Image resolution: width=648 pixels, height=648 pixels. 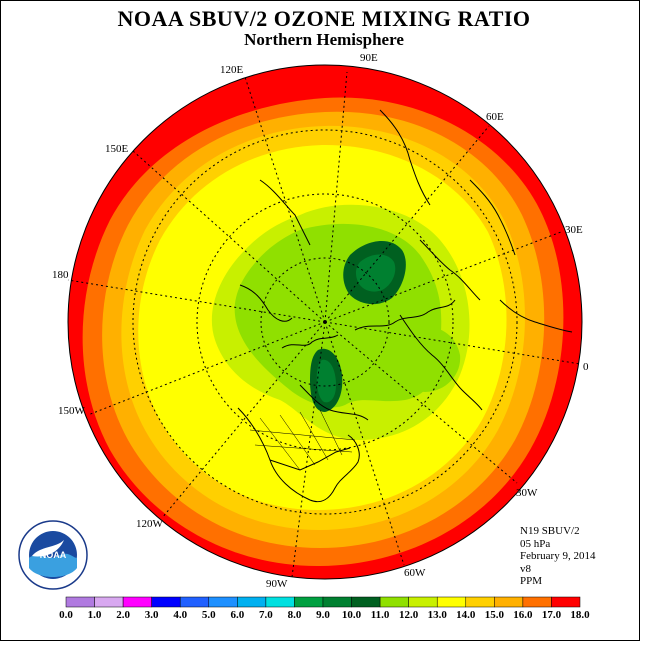 What do you see at coordinates (326, 381) in the screenshot?
I see `band-9b` at bounding box center [326, 381].